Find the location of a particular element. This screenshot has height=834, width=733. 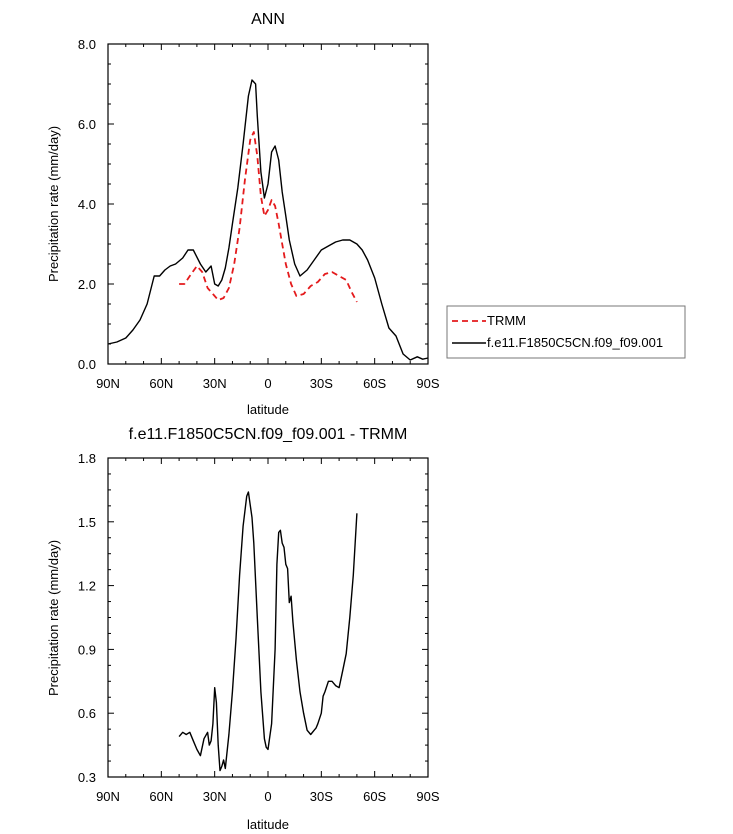

y-tick-label-top: 2.0 is located at coordinates (87, 284).